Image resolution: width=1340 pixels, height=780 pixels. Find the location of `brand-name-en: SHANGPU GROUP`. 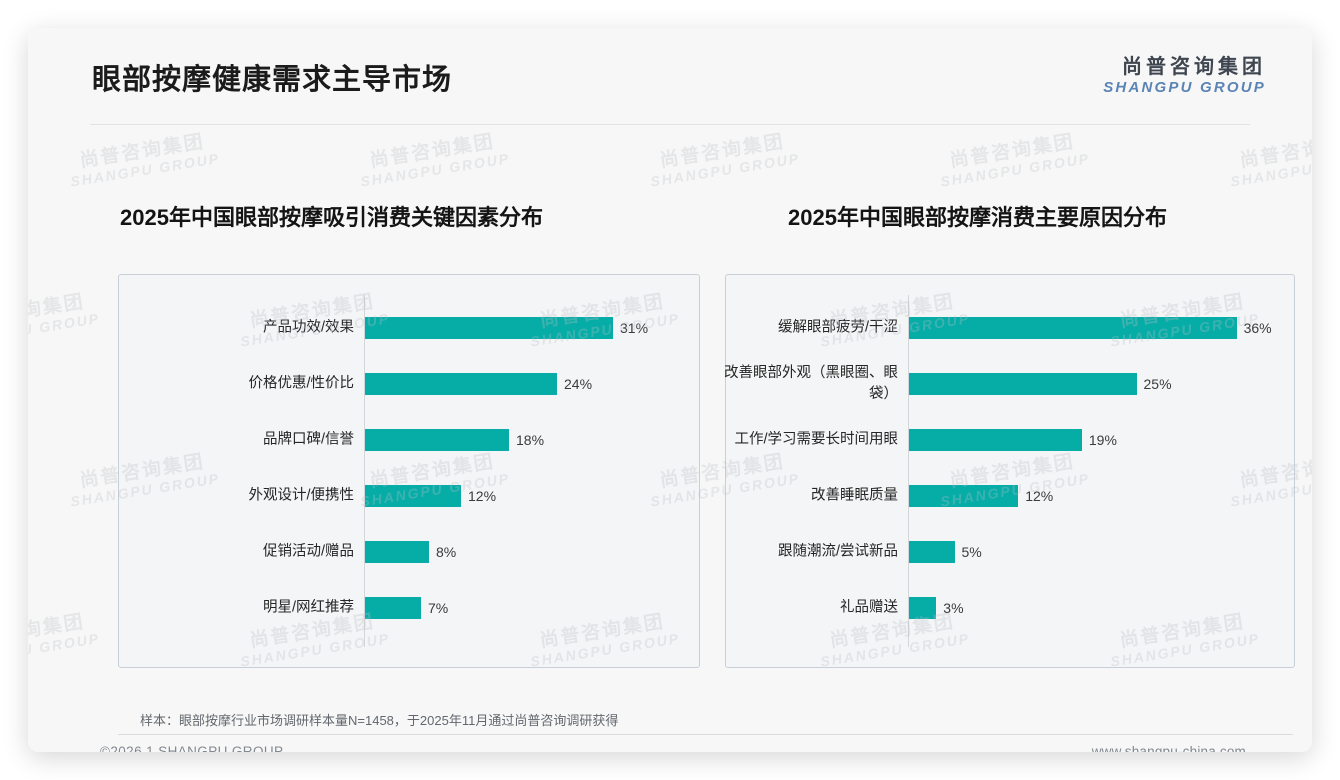

brand-name-en: SHANGPU GROUP is located at coordinates (1184, 88).